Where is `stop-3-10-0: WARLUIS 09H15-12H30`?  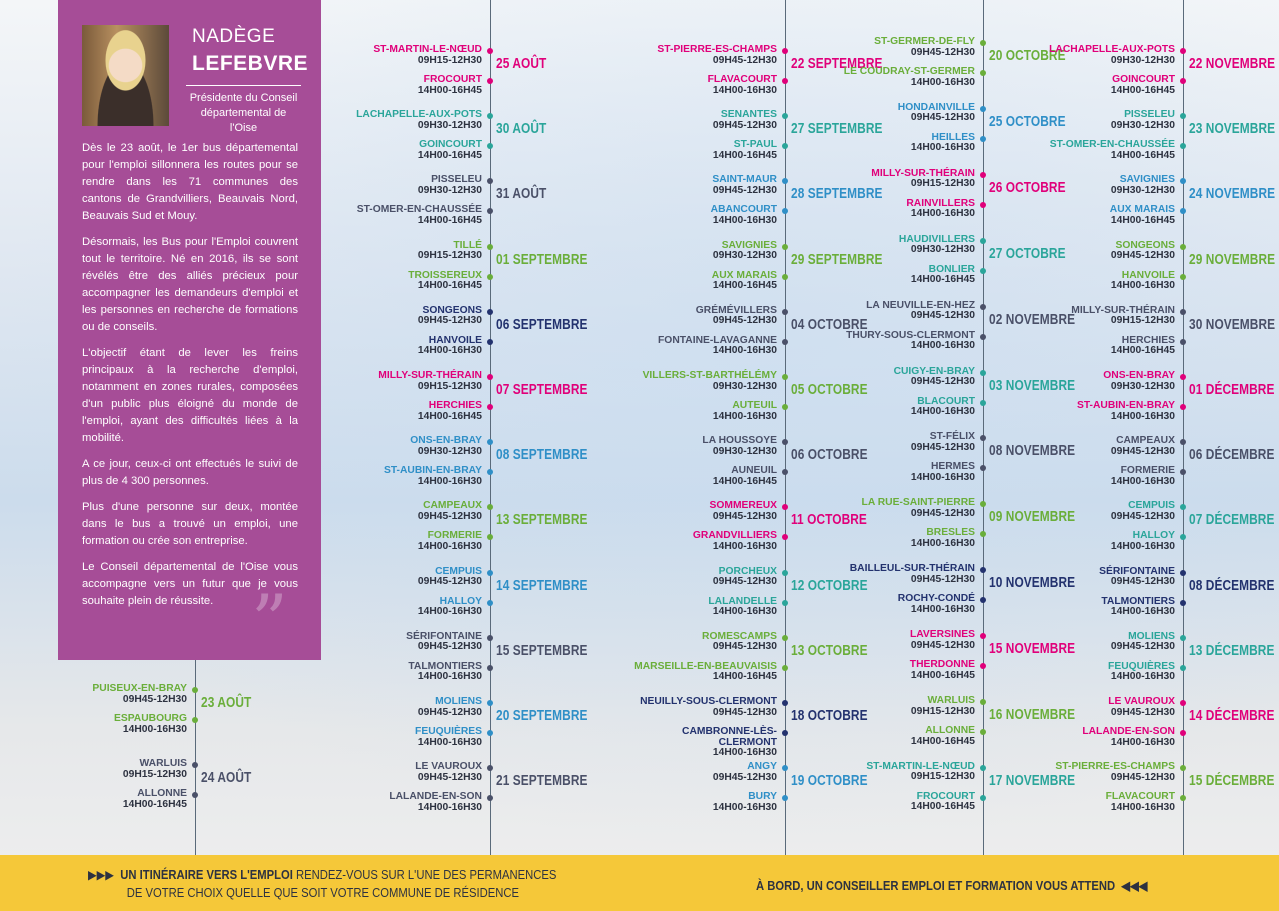
stop-3-10-0: WARLUIS 09H15-12H30 is located at coordinates (900, 706).